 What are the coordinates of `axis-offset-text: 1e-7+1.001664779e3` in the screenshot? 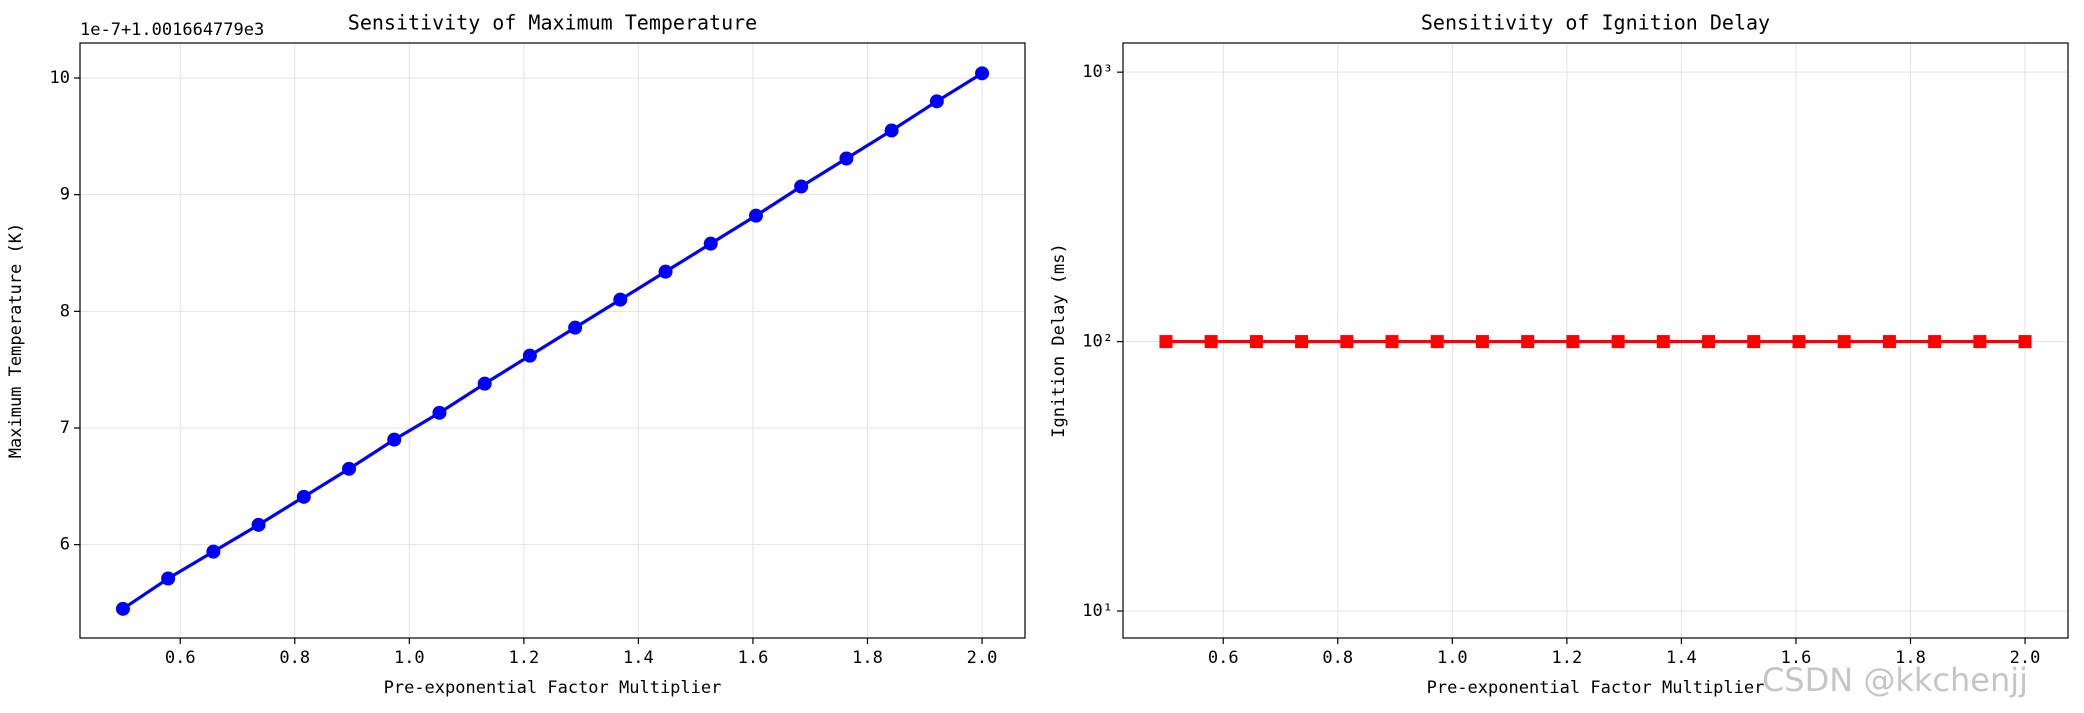 It's located at (172, 30).